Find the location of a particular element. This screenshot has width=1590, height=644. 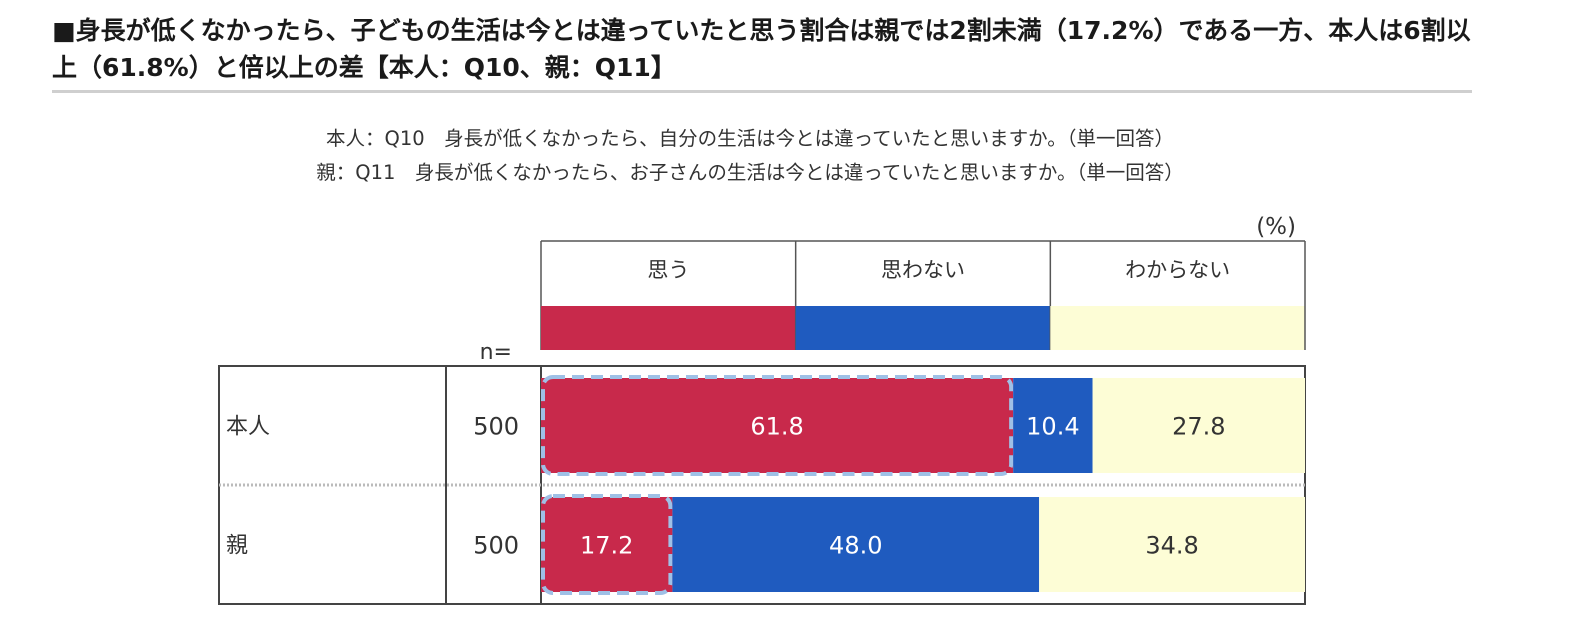

n-label: n= is located at coordinates (496, 352).